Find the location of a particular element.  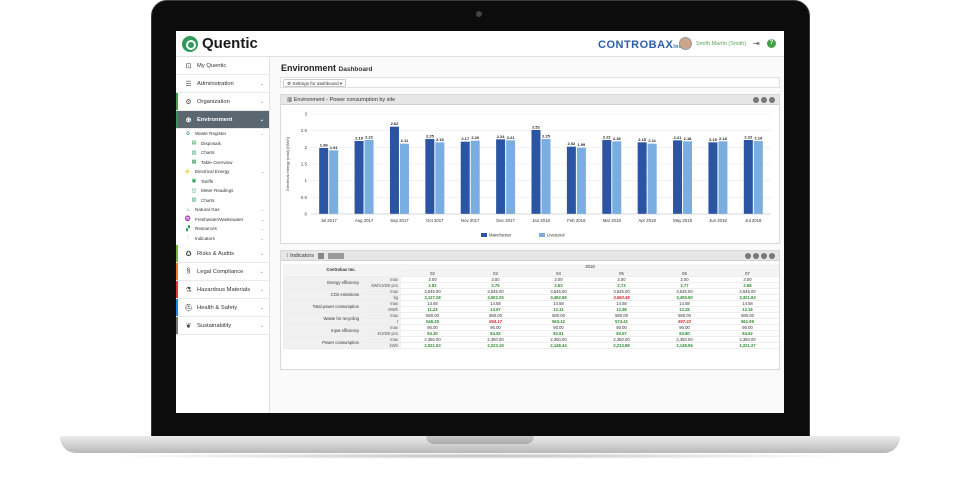

value-cell: 3,405.50 is located at coordinates (684, 297).